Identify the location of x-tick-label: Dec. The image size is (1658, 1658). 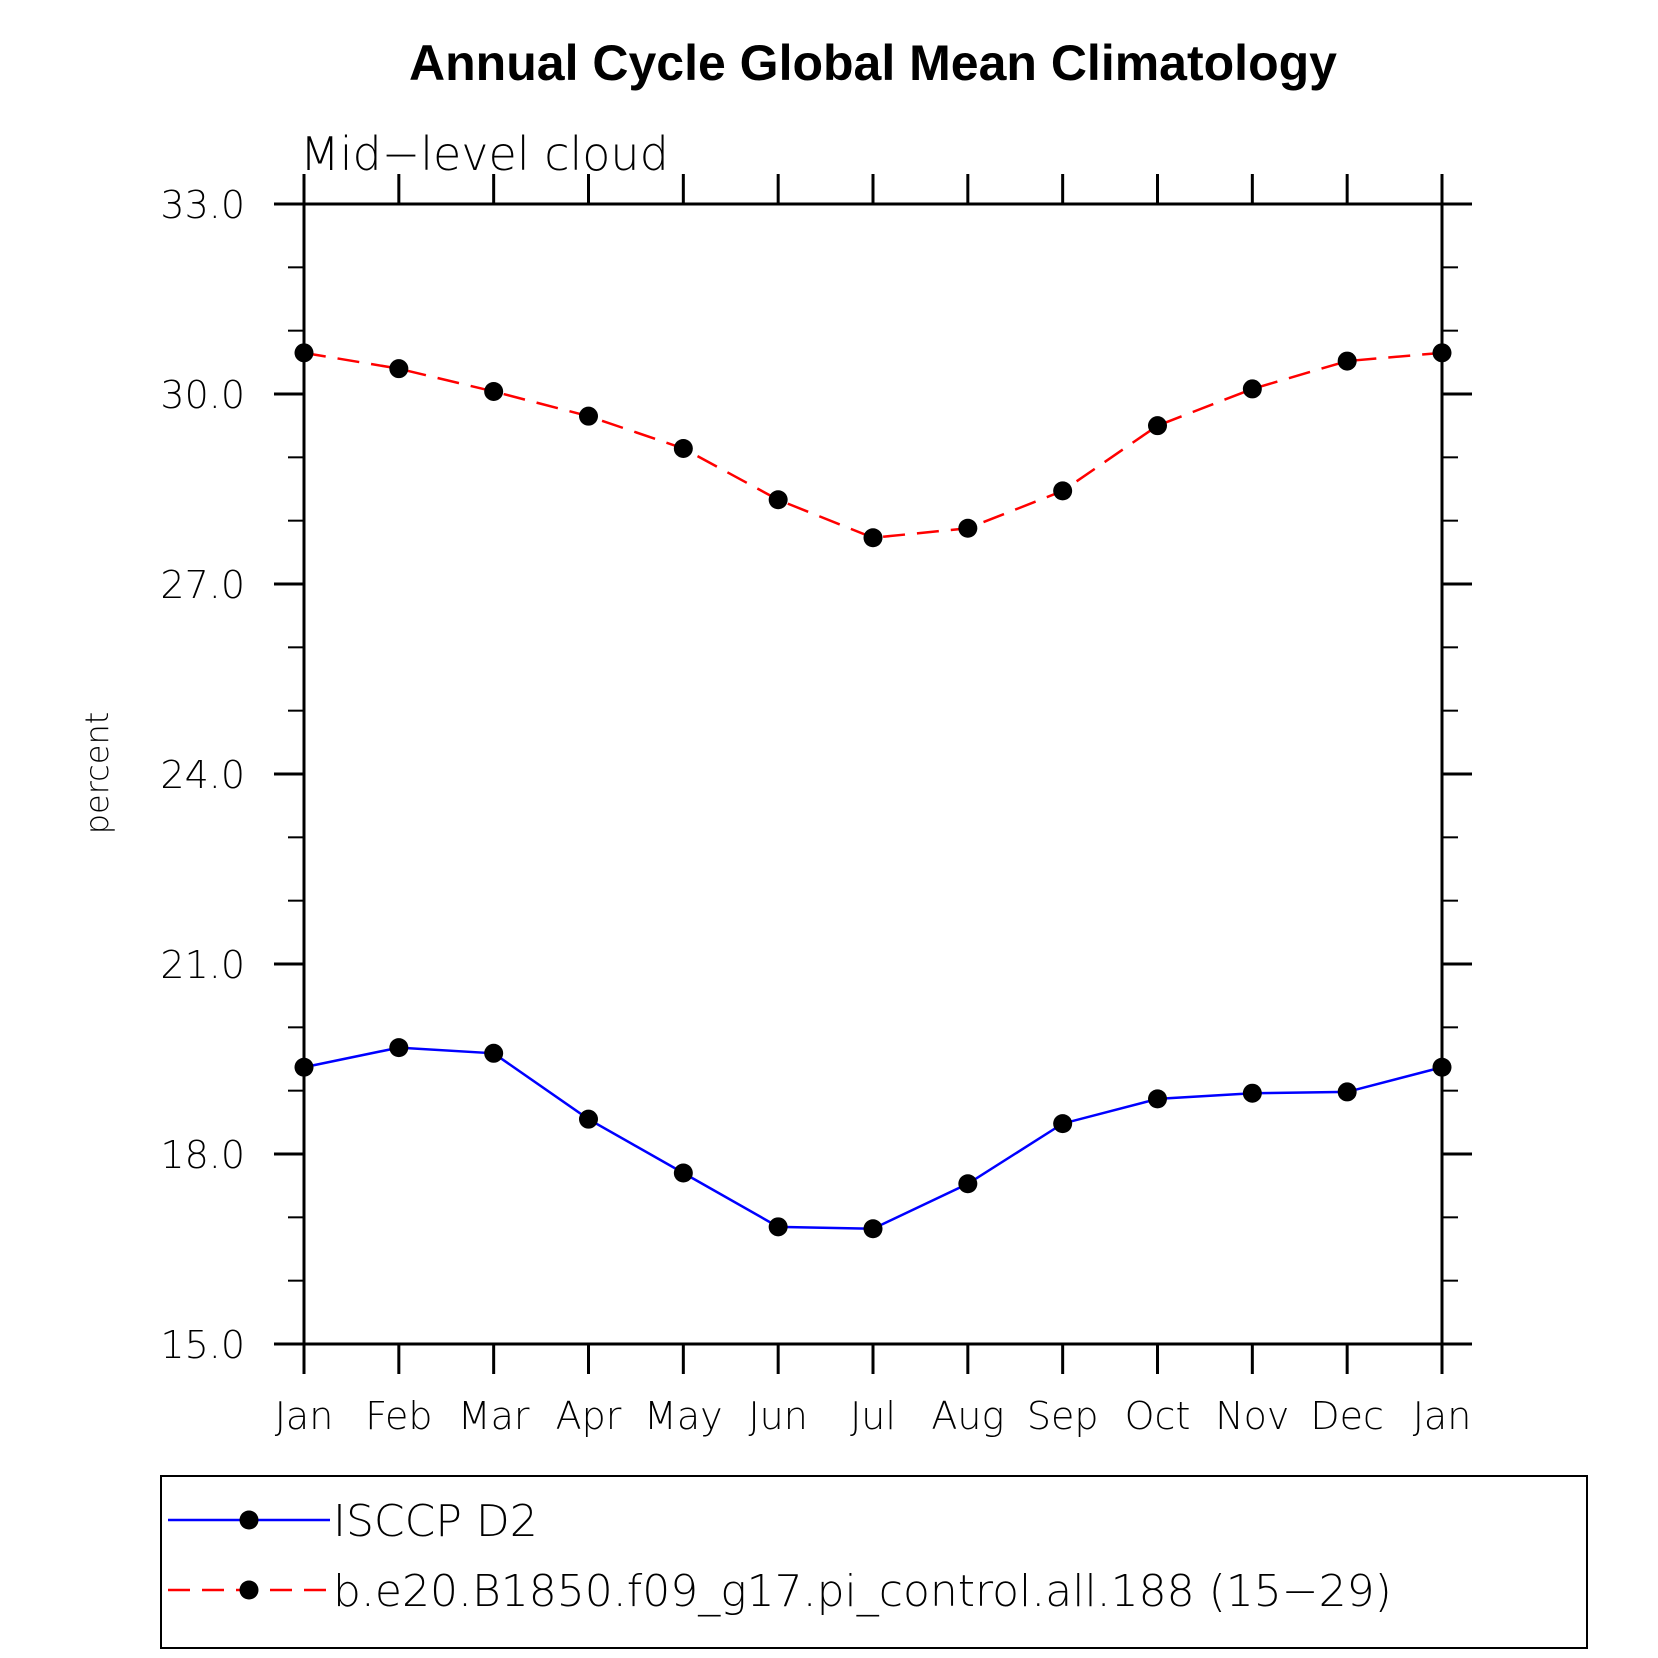
(1347, 1416).